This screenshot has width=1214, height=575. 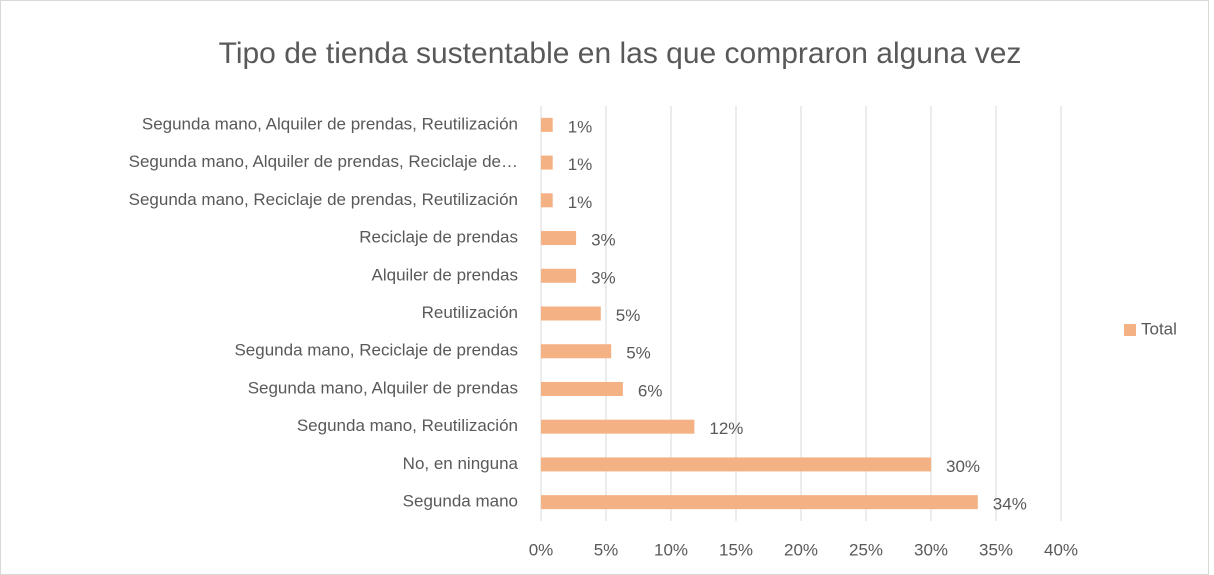 What do you see at coordinates (726, 428) in the screenshot?
I see `data-label: 12%` at bounding box center [726, 428].